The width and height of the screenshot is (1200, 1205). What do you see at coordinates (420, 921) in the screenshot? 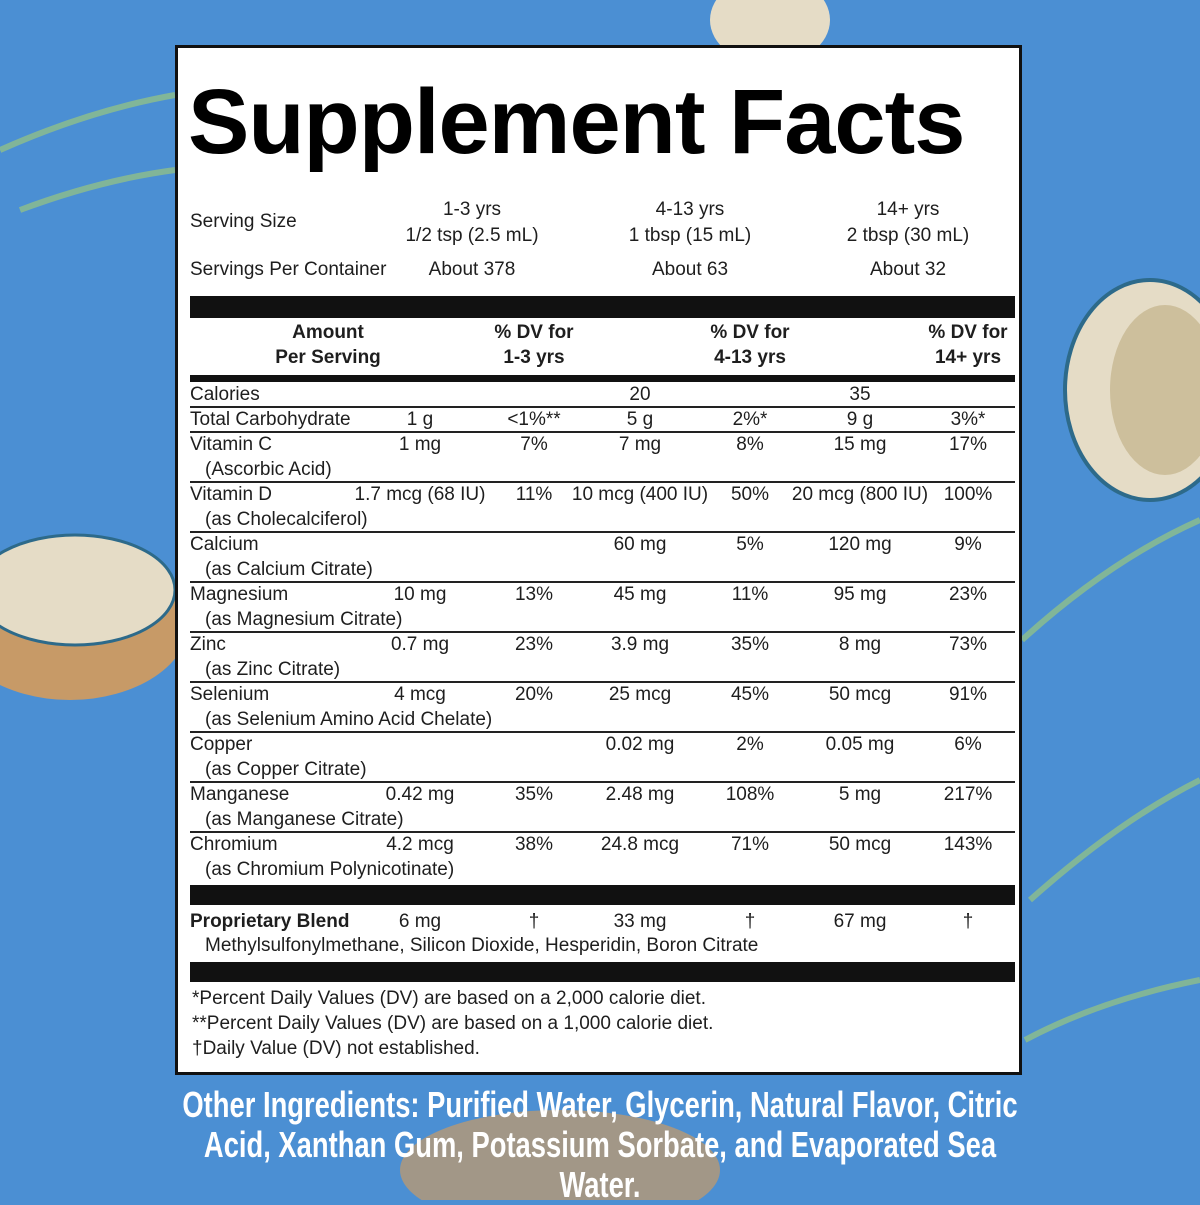
I see `blend-cell: 6 mg` at bounding box center [420, 921].